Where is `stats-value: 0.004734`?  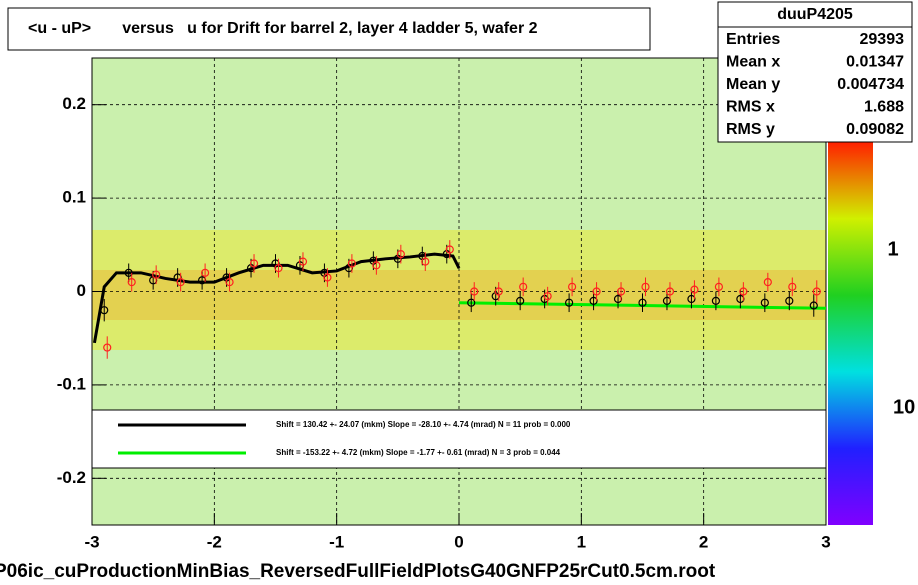
stats-value: 0.004734 is located at coordinates (870, 84).